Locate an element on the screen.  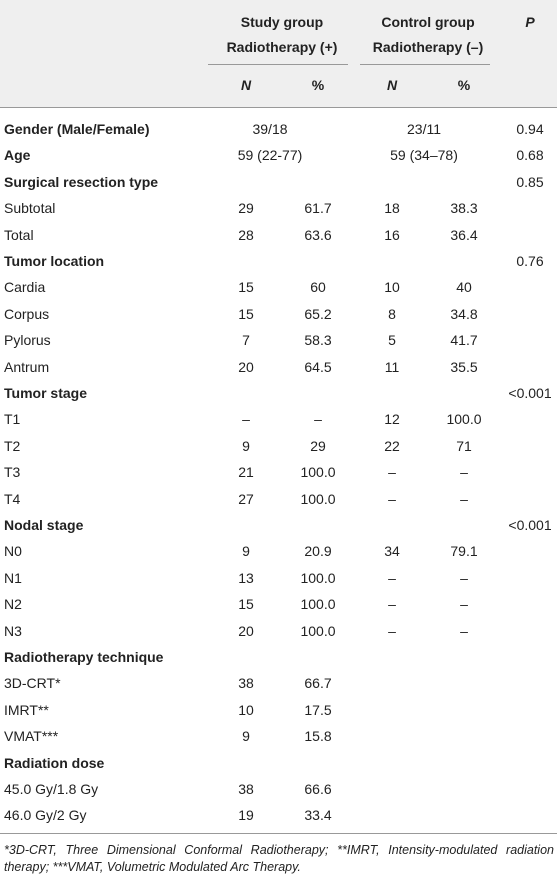
cell: 12 is located at coordinates (392, 419).